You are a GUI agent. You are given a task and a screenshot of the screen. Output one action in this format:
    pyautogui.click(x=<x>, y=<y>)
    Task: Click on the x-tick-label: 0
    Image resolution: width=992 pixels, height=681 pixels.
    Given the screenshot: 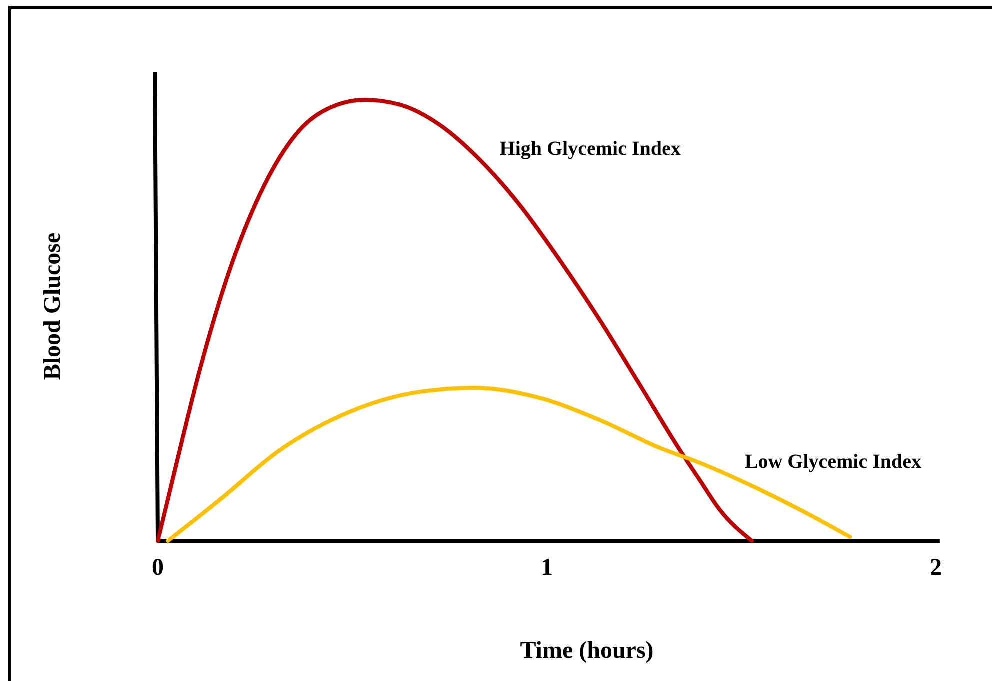 What is the action you would take?
    pyautogui.click(x=158, y=568)
    